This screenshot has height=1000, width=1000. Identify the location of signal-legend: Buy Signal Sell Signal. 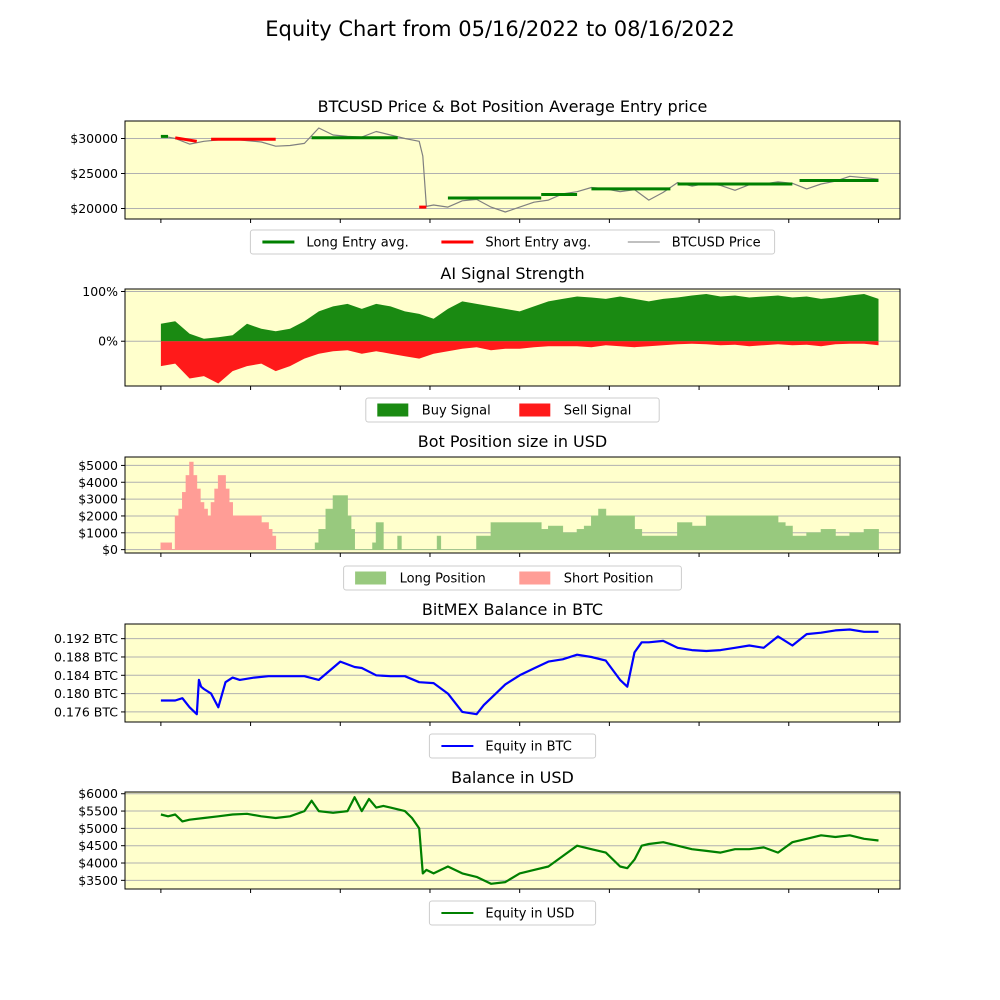
(512, 410).